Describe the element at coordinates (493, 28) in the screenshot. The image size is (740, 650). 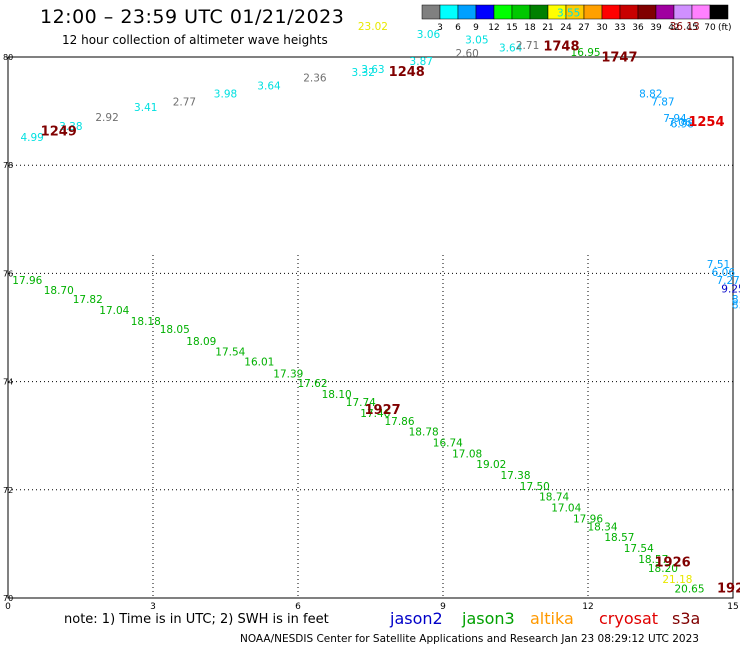
I see `colorbar-label: 12` at that location.